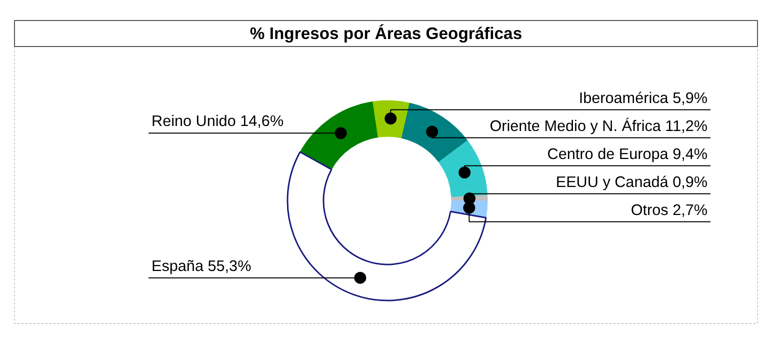  Describe the element at coordinates (669, 210) in the screenshot. I see `slice-label: Otros 2,7%` at that location.